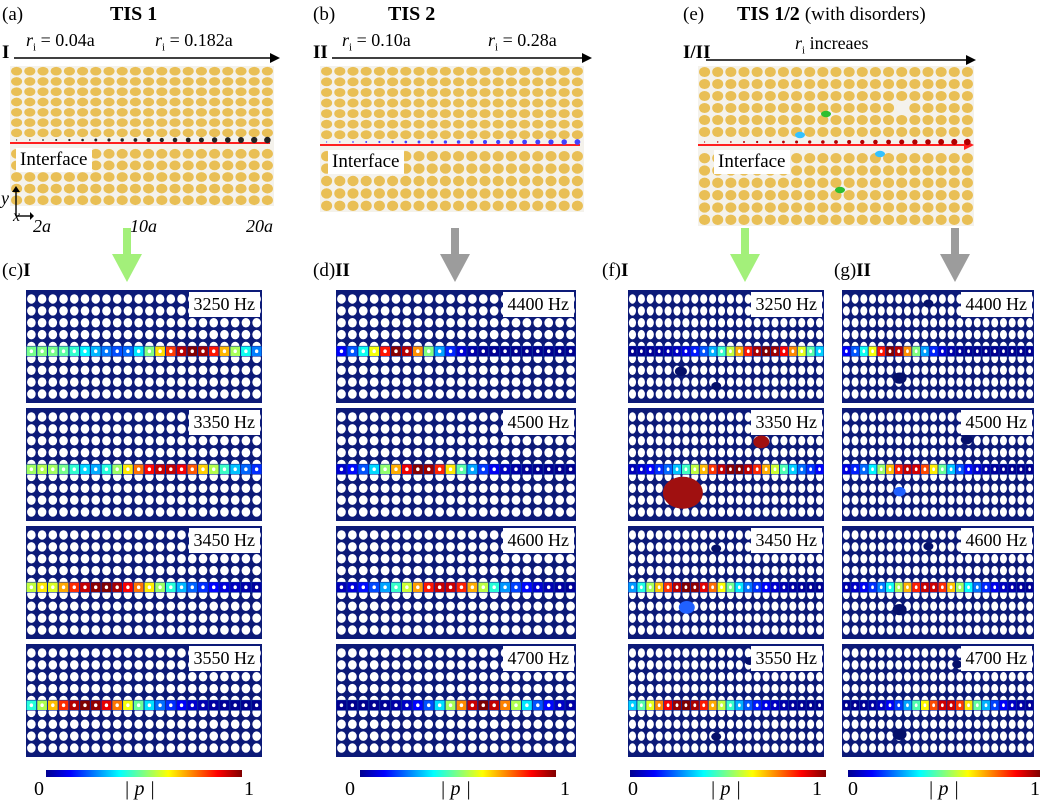 This screenshot has height=806, width=1045. What do you see at coordinates (54, 160) in the screenshot?
I see `panel-a-interface: Interface` at bounding box center [54, 160].